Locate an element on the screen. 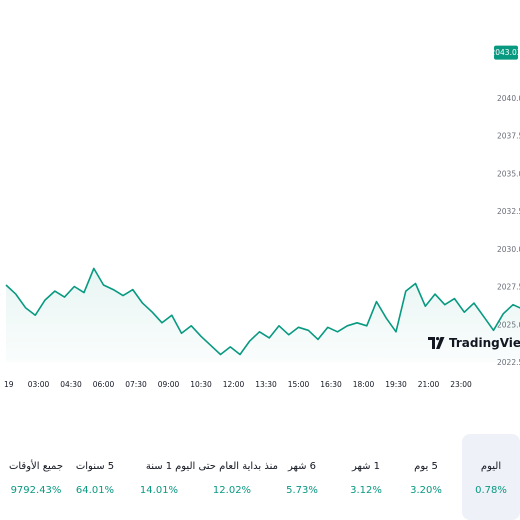 This screenshot has width=520, height=520. x-tick-label: 07:30 is located at coordinates (136, 384).